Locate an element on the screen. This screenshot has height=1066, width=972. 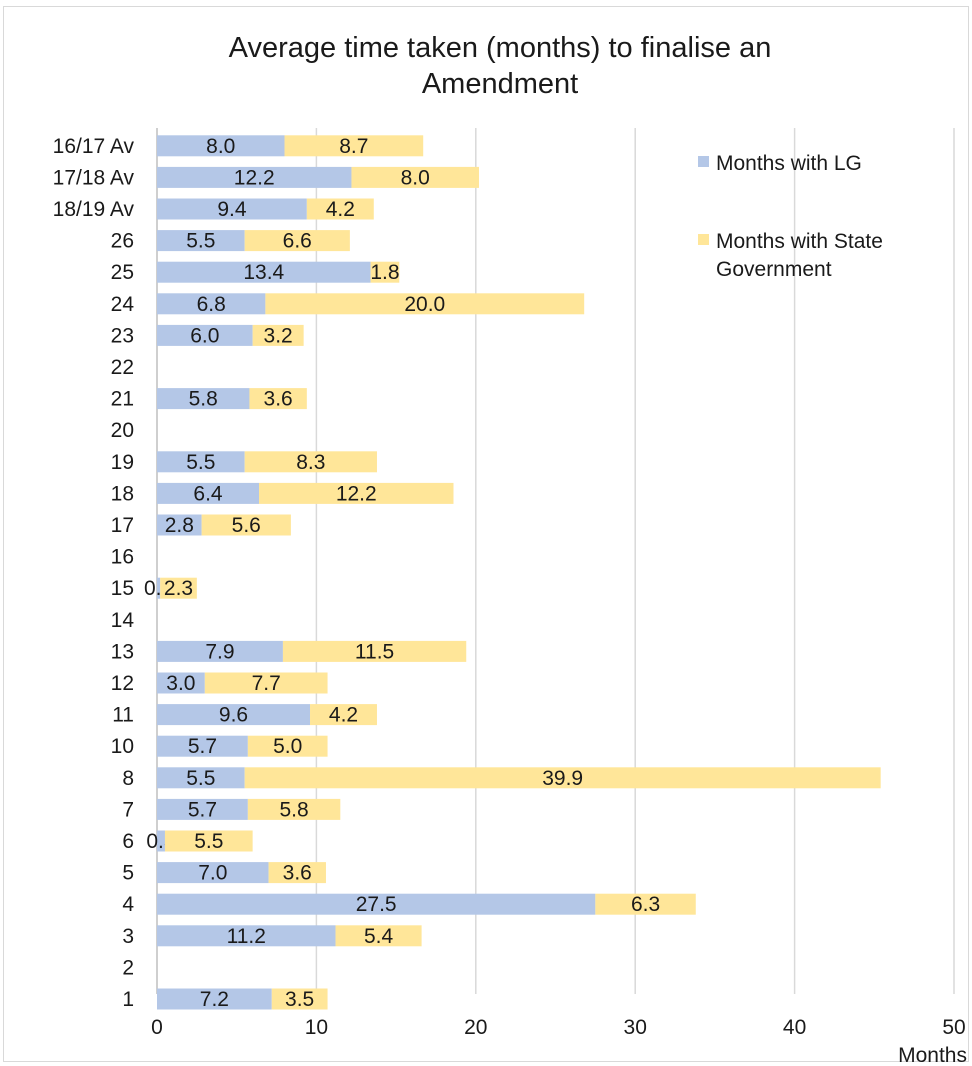
bar-value-label: 7.9 is located at coordinates (219, 651).